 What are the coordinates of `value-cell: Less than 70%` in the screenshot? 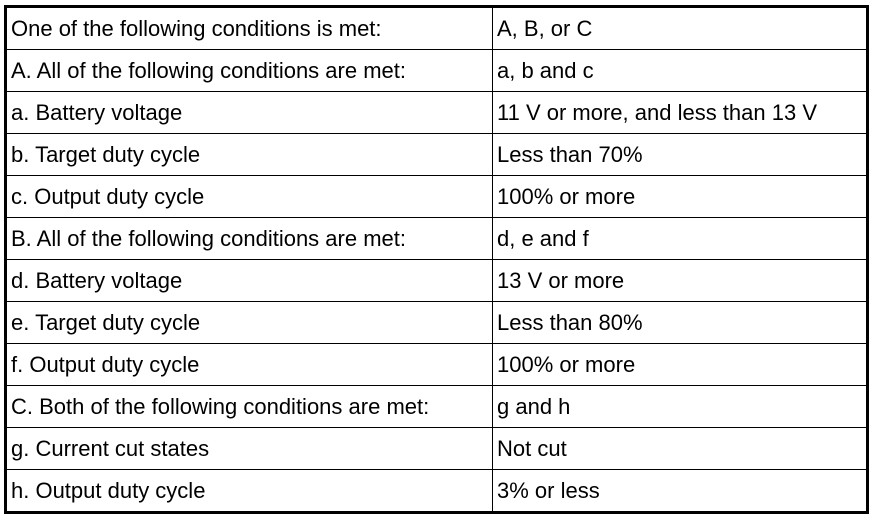 It's located at (680, 154).